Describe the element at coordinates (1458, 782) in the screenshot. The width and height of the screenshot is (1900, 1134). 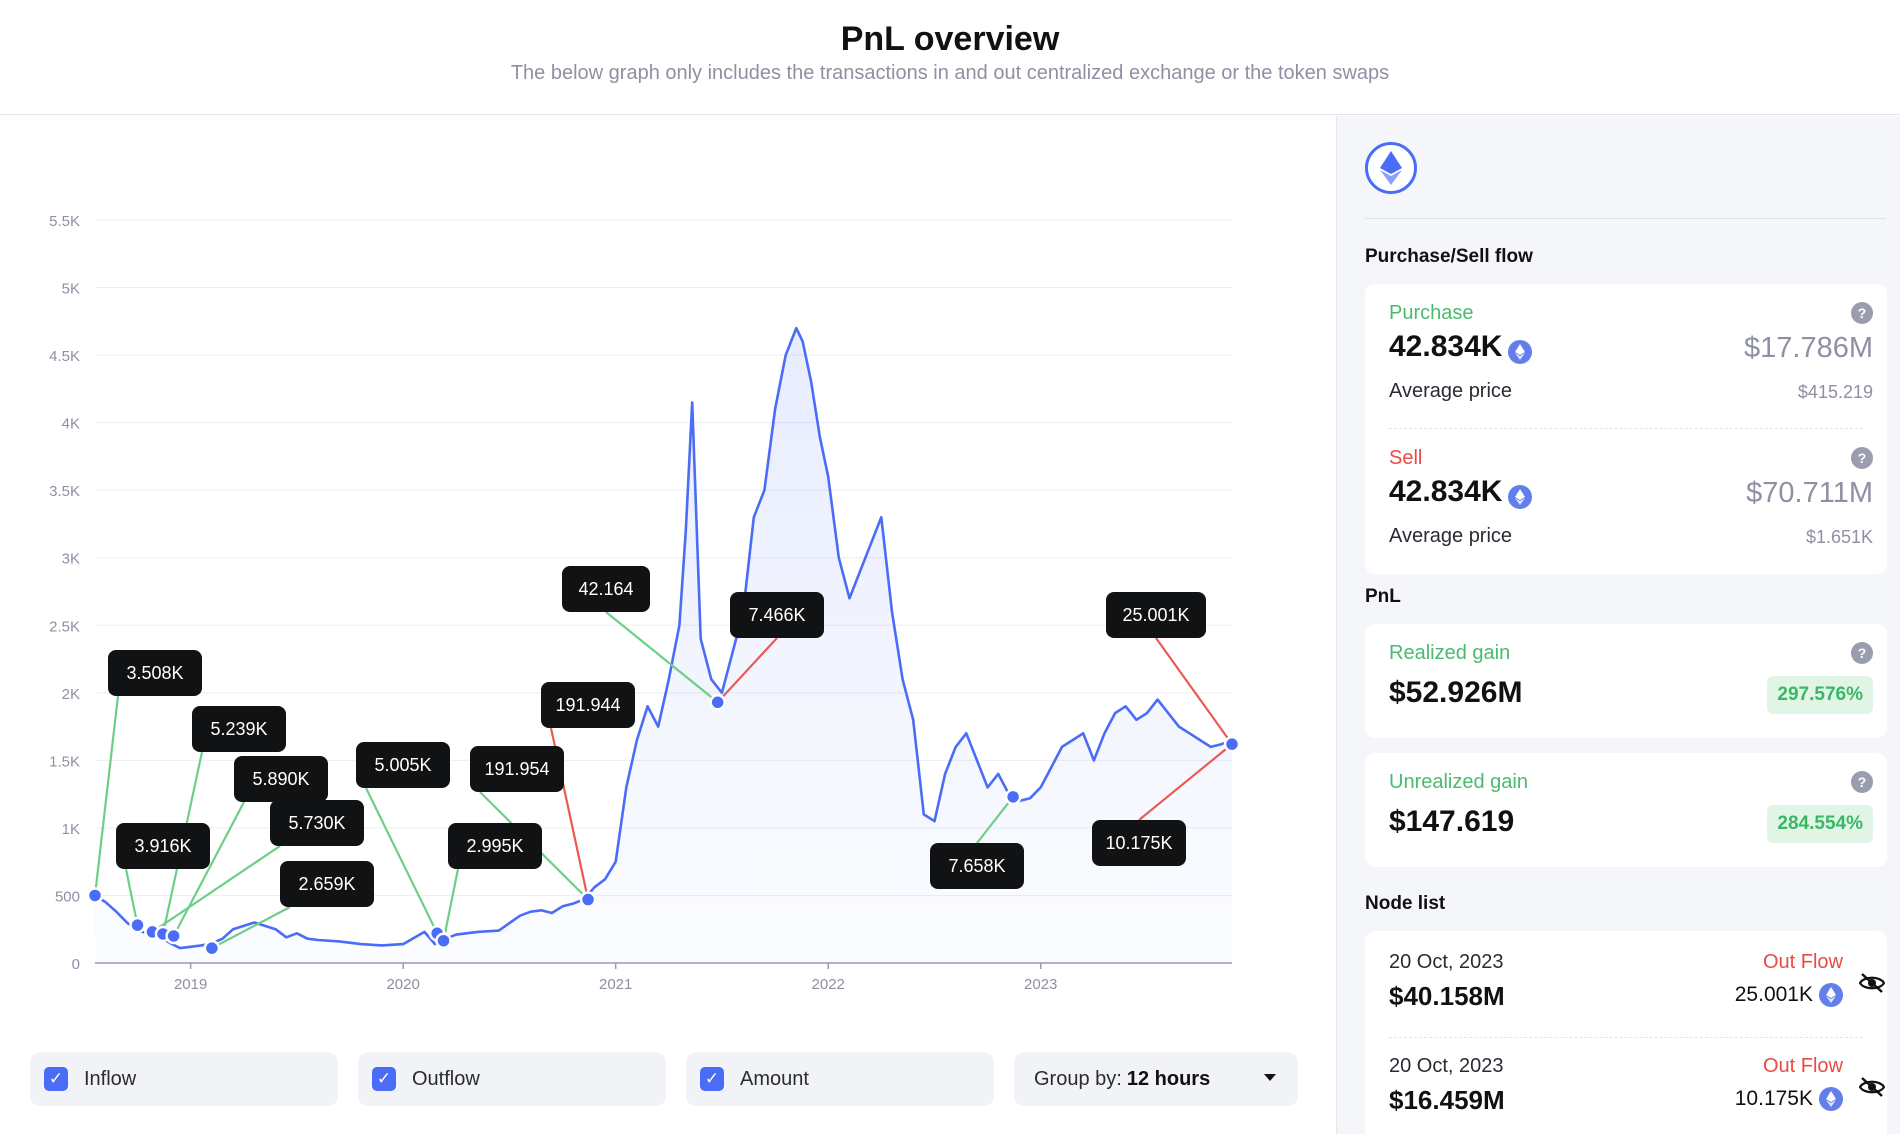
I see `unrealized-gain-label: Unrealized gain` at that location.